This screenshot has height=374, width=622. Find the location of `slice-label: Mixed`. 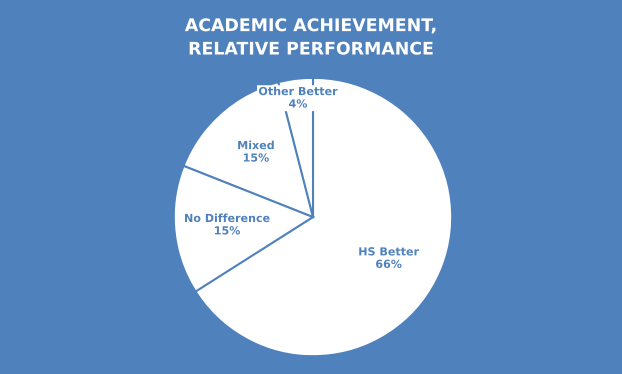

slice-label: Mixed is located at coordinates (256, 145).